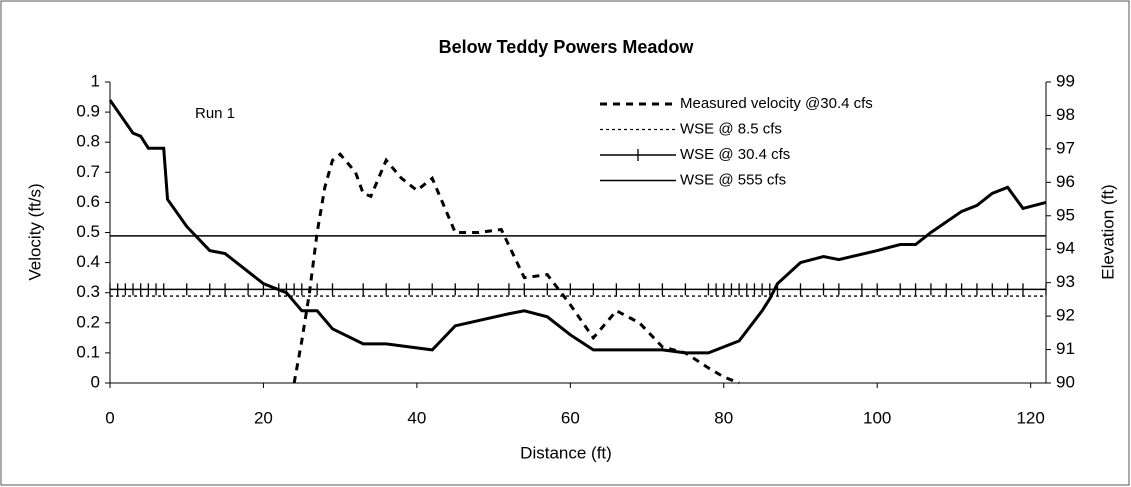 This screenshot has height=487, width=1131. I want to click on chart-title: Below Teddy Powers Meadow, so click(567, 47).